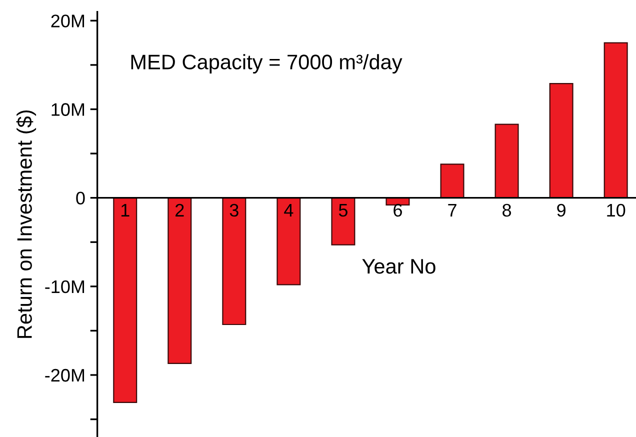 This screenshot has height=437, width=636. I want to click on x-tick-label: 2, so click(180, 210).